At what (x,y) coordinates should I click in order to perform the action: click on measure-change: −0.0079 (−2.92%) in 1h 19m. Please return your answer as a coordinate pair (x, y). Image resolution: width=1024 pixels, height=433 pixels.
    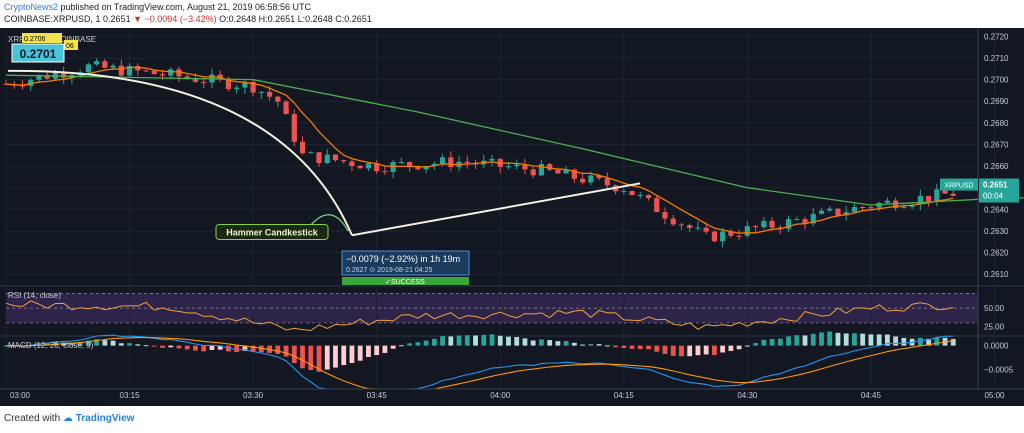
    Looking at the image, I should click on (403, 259).